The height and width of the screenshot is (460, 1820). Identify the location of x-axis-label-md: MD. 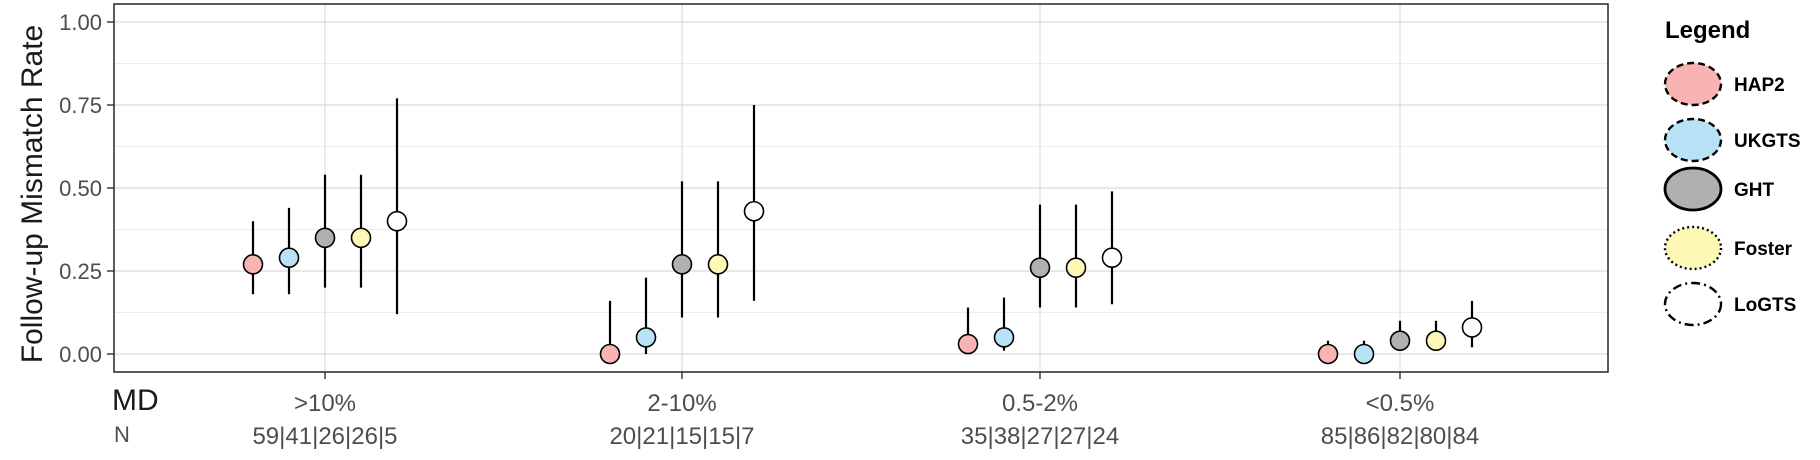
(135, 400).